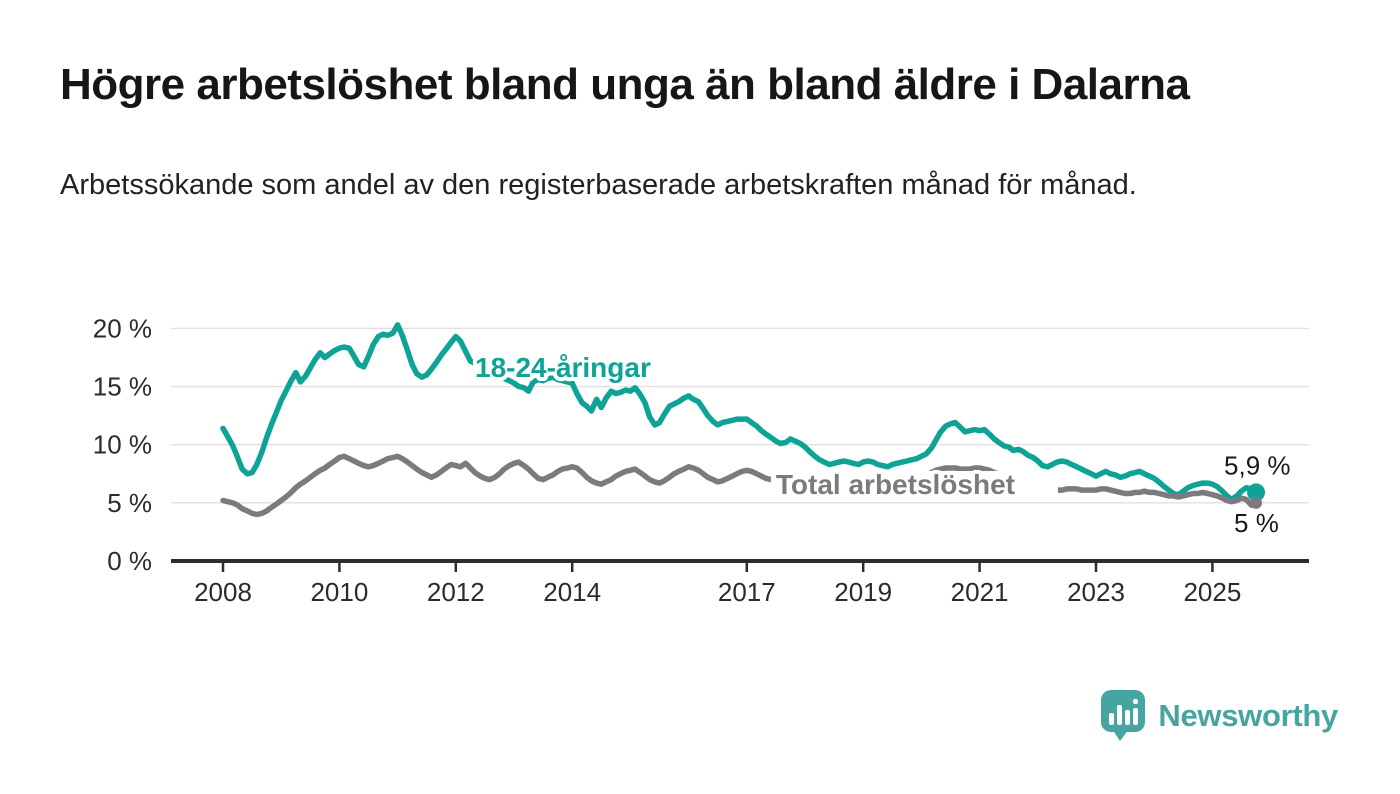 This screenshot has width=1400, height=794. Describe the element at coordinates (1256, 523) in the screenshot. I see `series-end-value-label: 5 %` at that location.